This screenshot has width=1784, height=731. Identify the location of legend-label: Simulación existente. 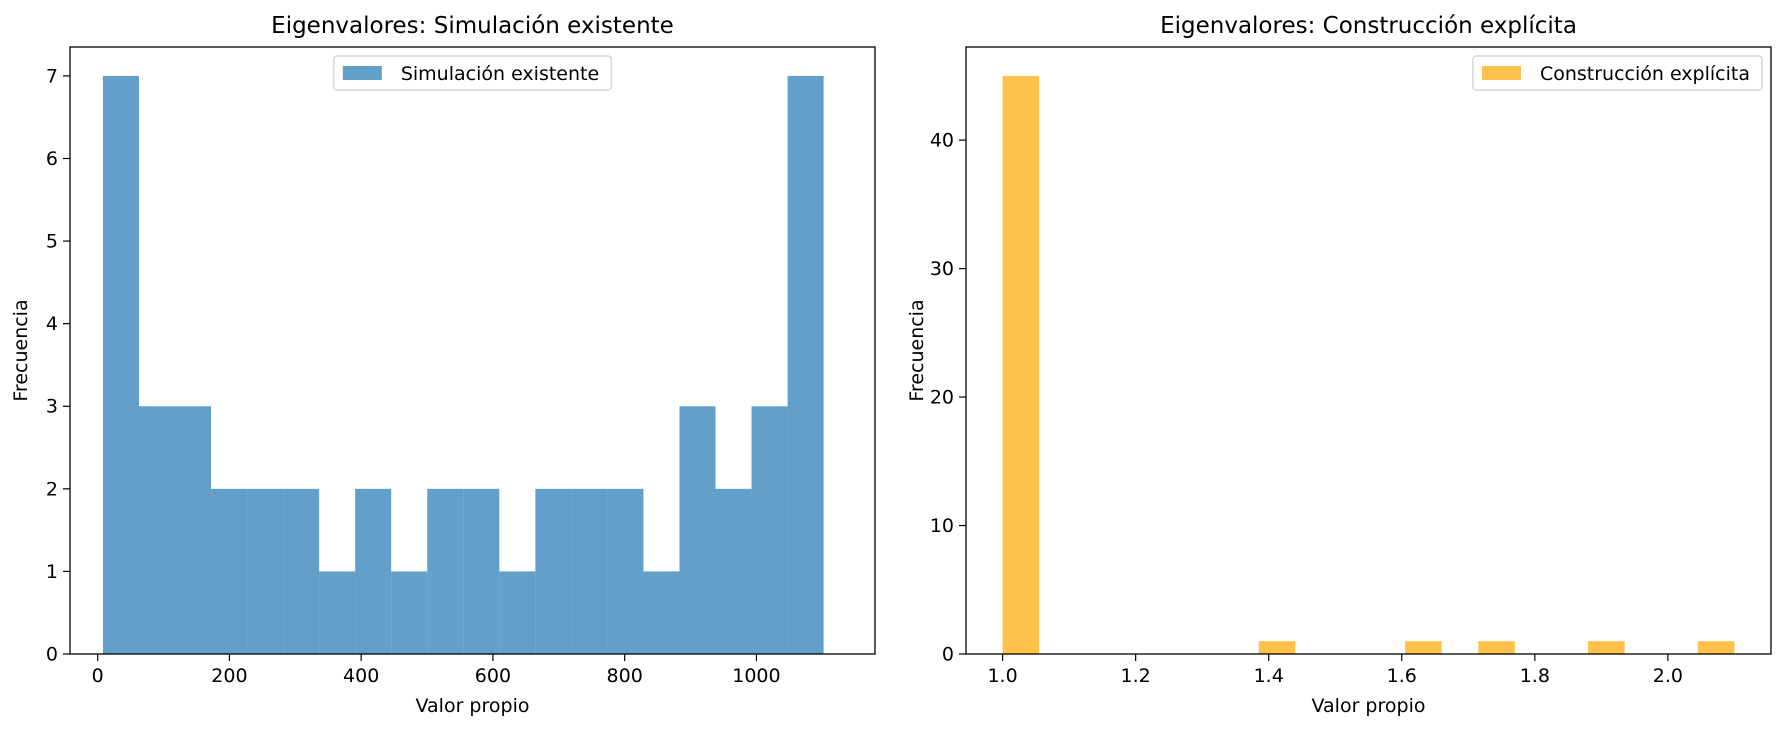
(500, 74).